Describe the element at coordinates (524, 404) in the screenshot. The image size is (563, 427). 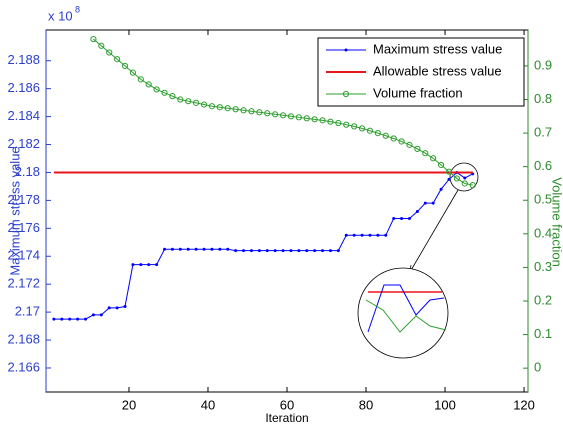
I see `x-tick-label: 120` at that location.